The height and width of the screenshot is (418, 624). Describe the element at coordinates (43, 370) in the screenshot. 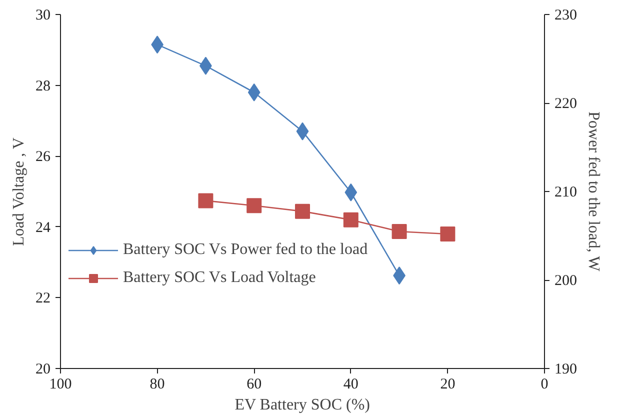

I see `y-tick-label: 20` at that location.